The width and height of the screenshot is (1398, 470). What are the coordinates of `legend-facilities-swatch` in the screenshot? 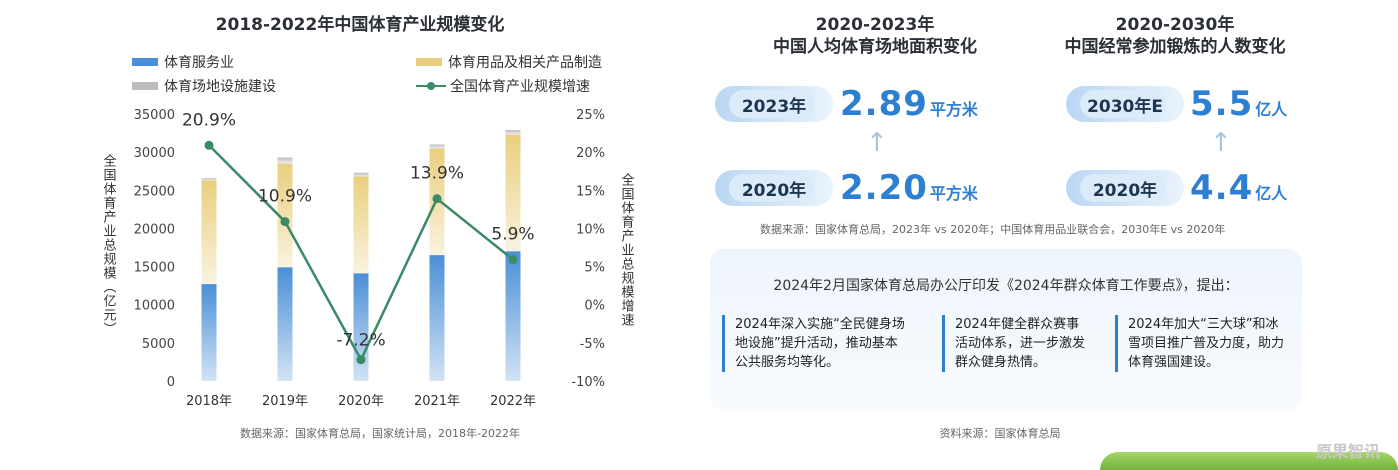 It's located at (145, 86).